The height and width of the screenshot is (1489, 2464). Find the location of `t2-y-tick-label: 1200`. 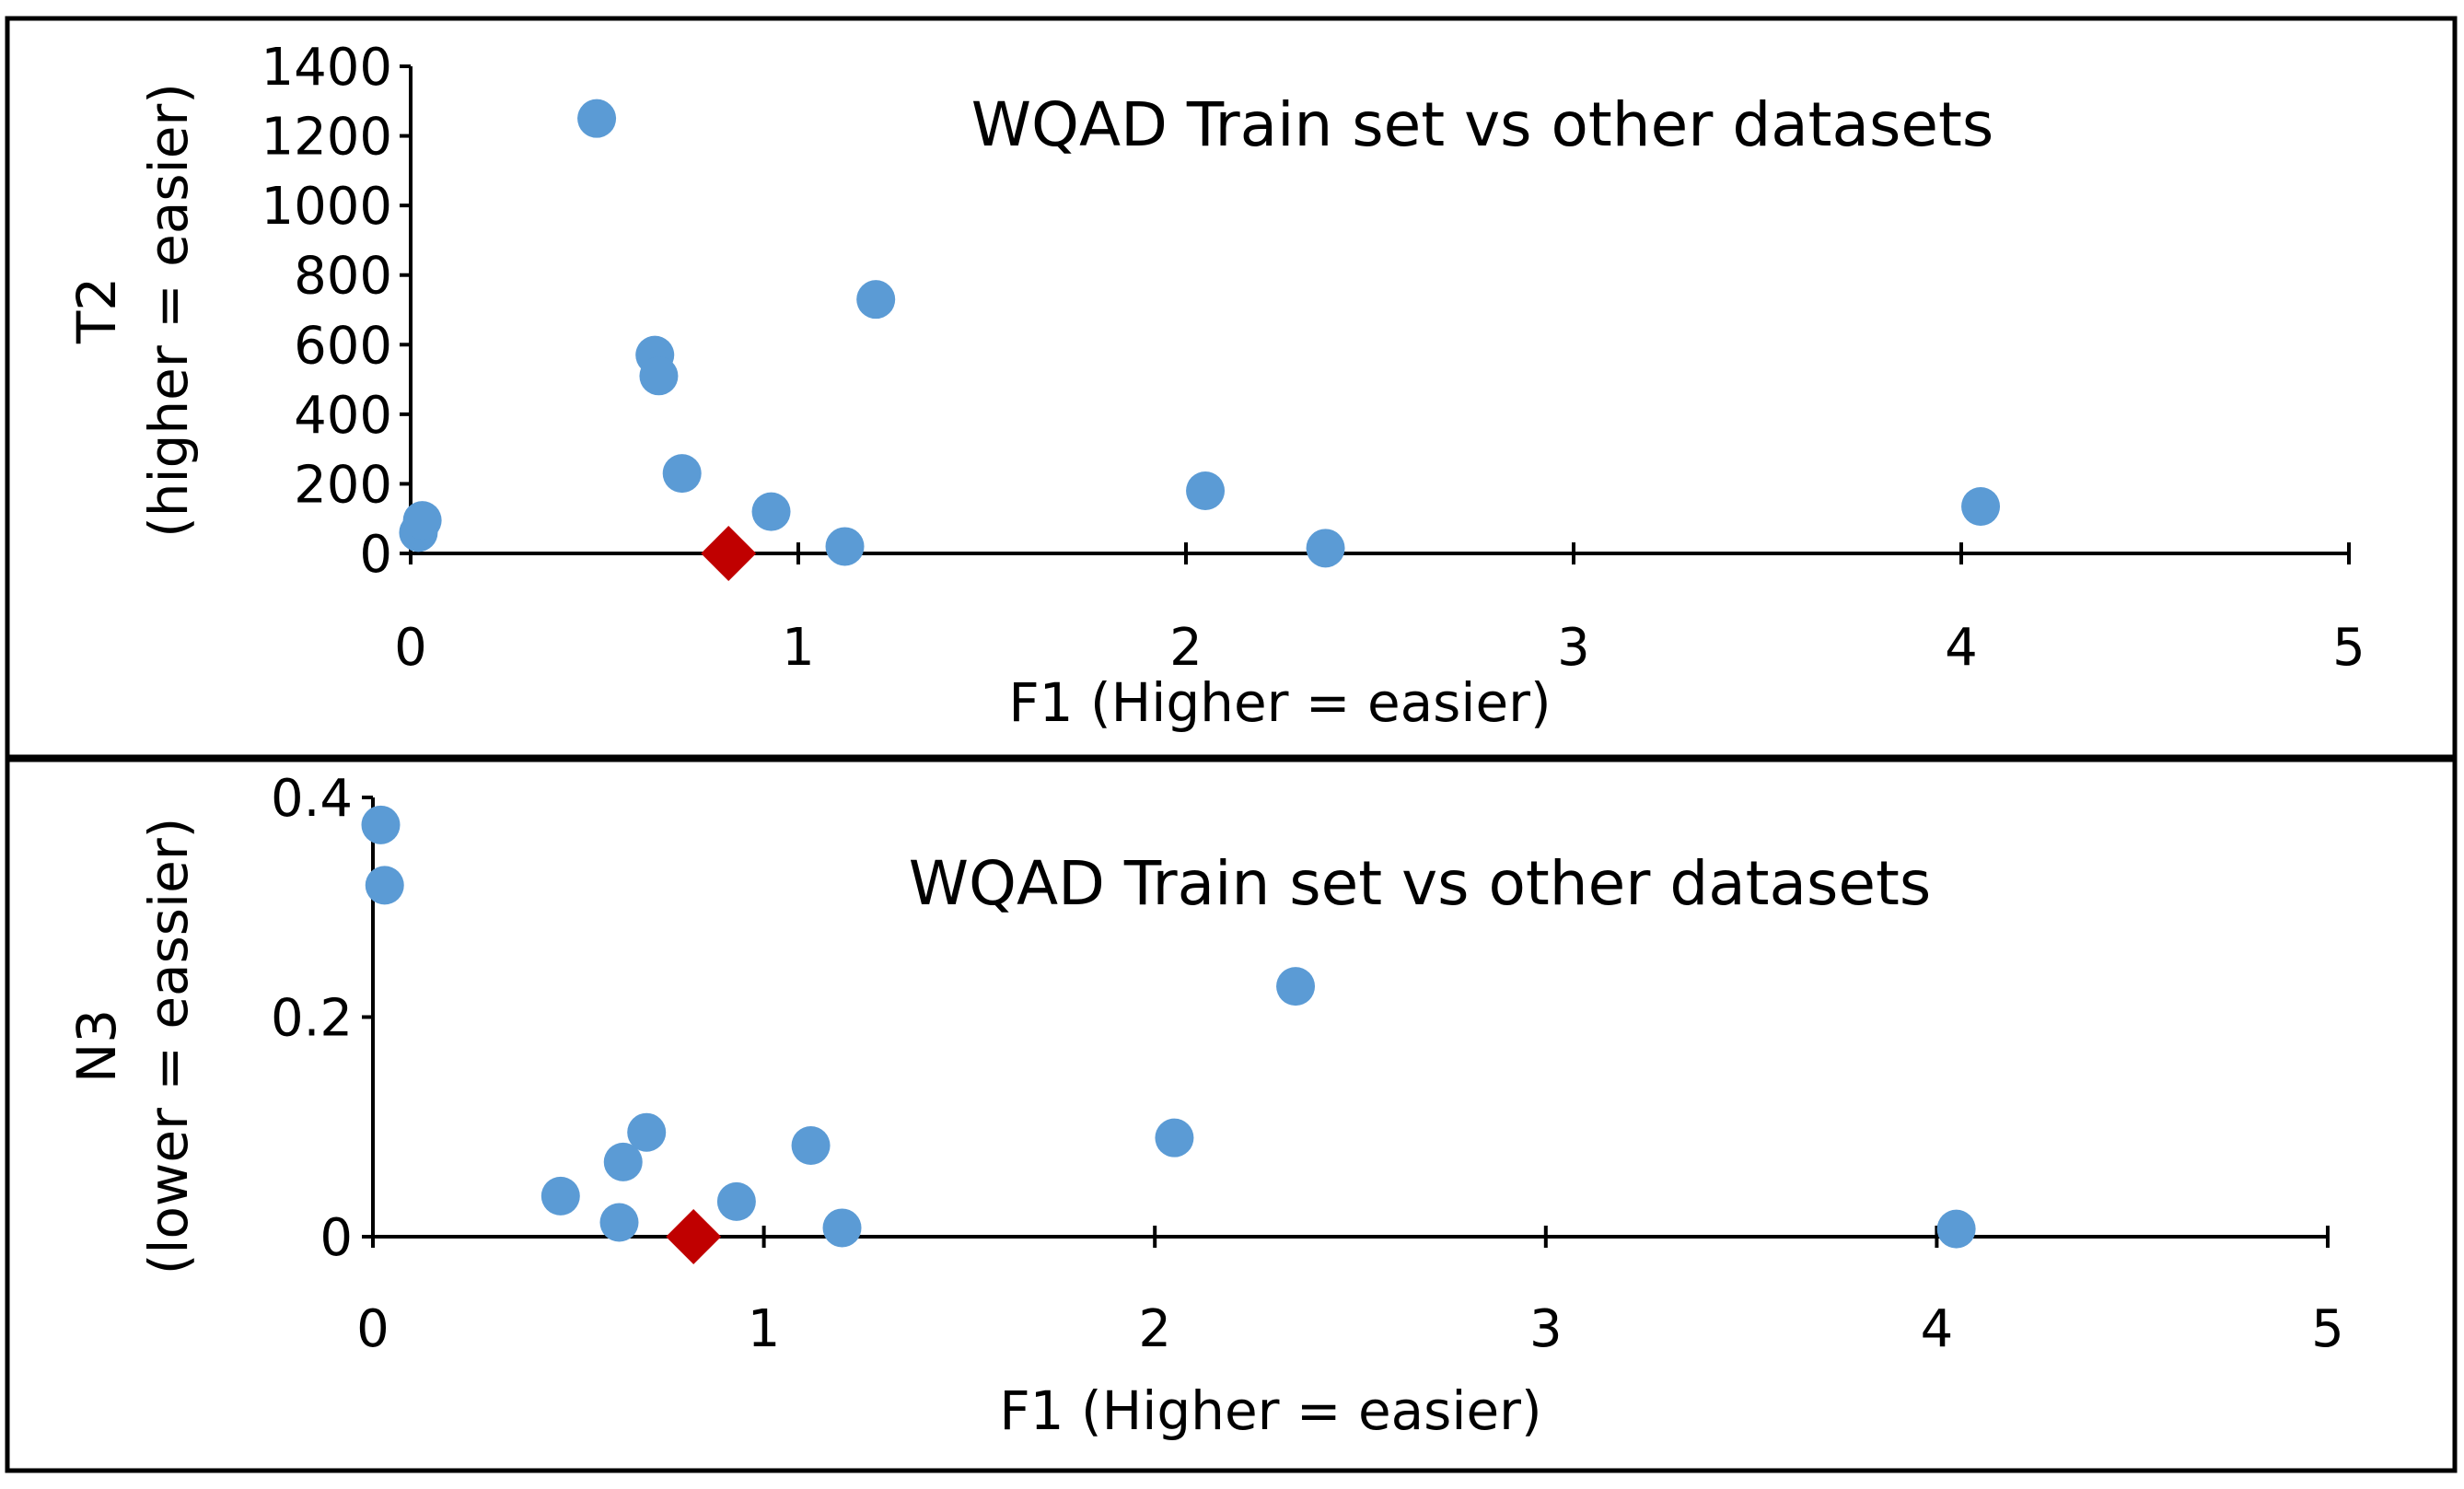

t2-y-tick-label: 1200 is located at coordinates (326, 138).